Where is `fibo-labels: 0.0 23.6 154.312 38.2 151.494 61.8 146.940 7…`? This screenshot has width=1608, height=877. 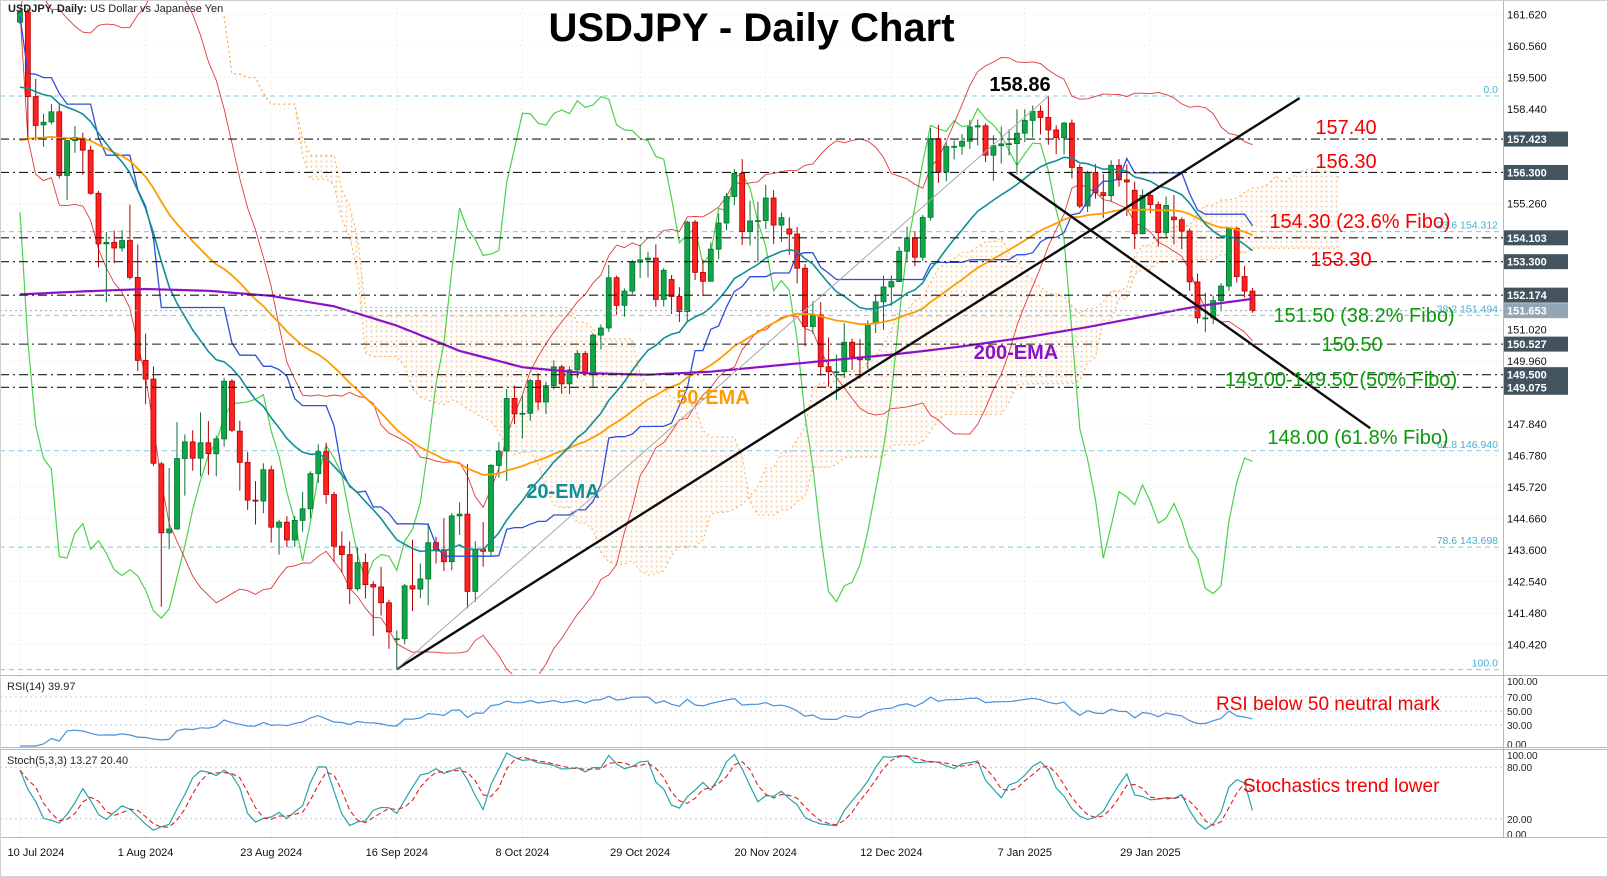 fibo-labels: 0.0 23.6 154.312 38.2 151.494 61.8 146.940 7… is located at coordinates (1467, 377).